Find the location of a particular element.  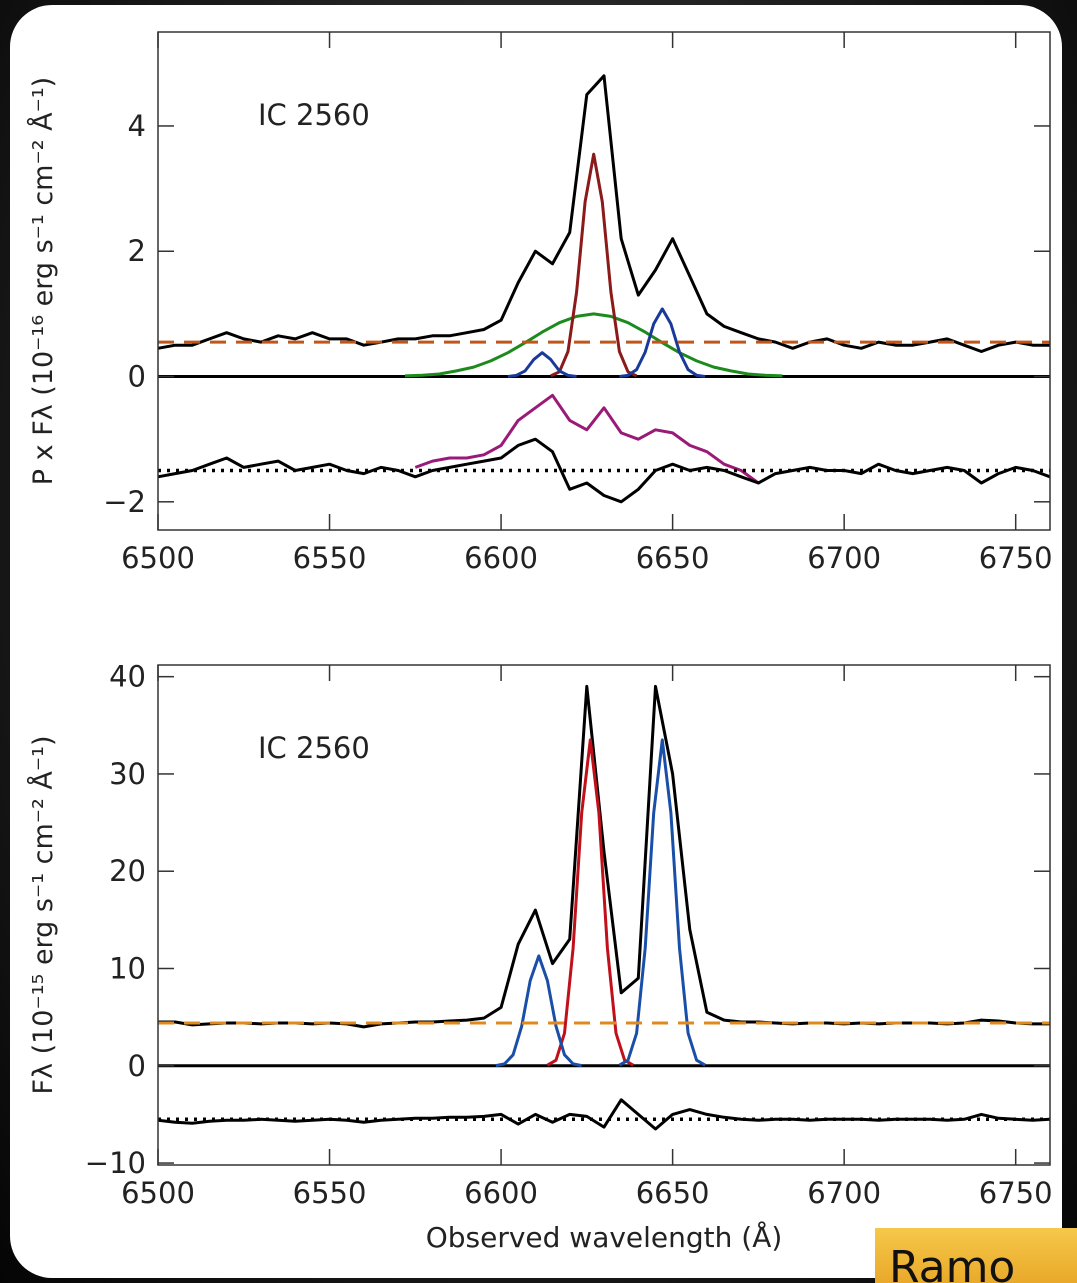

y-tick-label: 40 is located at coordinates (127, 677).